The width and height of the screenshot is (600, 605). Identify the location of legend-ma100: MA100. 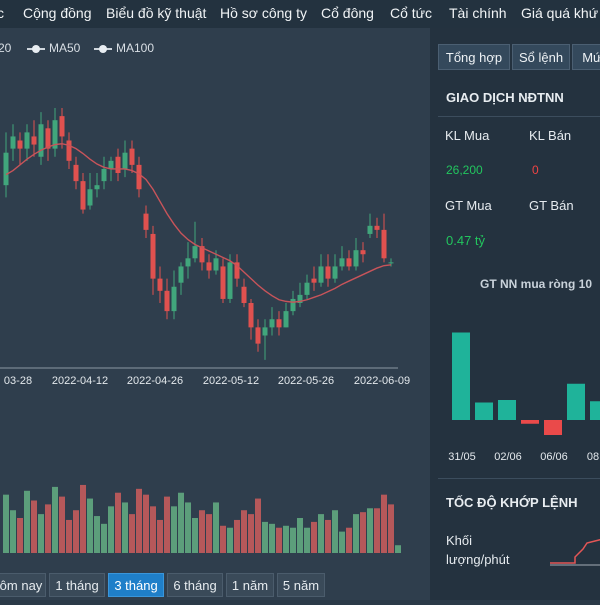
(124, 48).